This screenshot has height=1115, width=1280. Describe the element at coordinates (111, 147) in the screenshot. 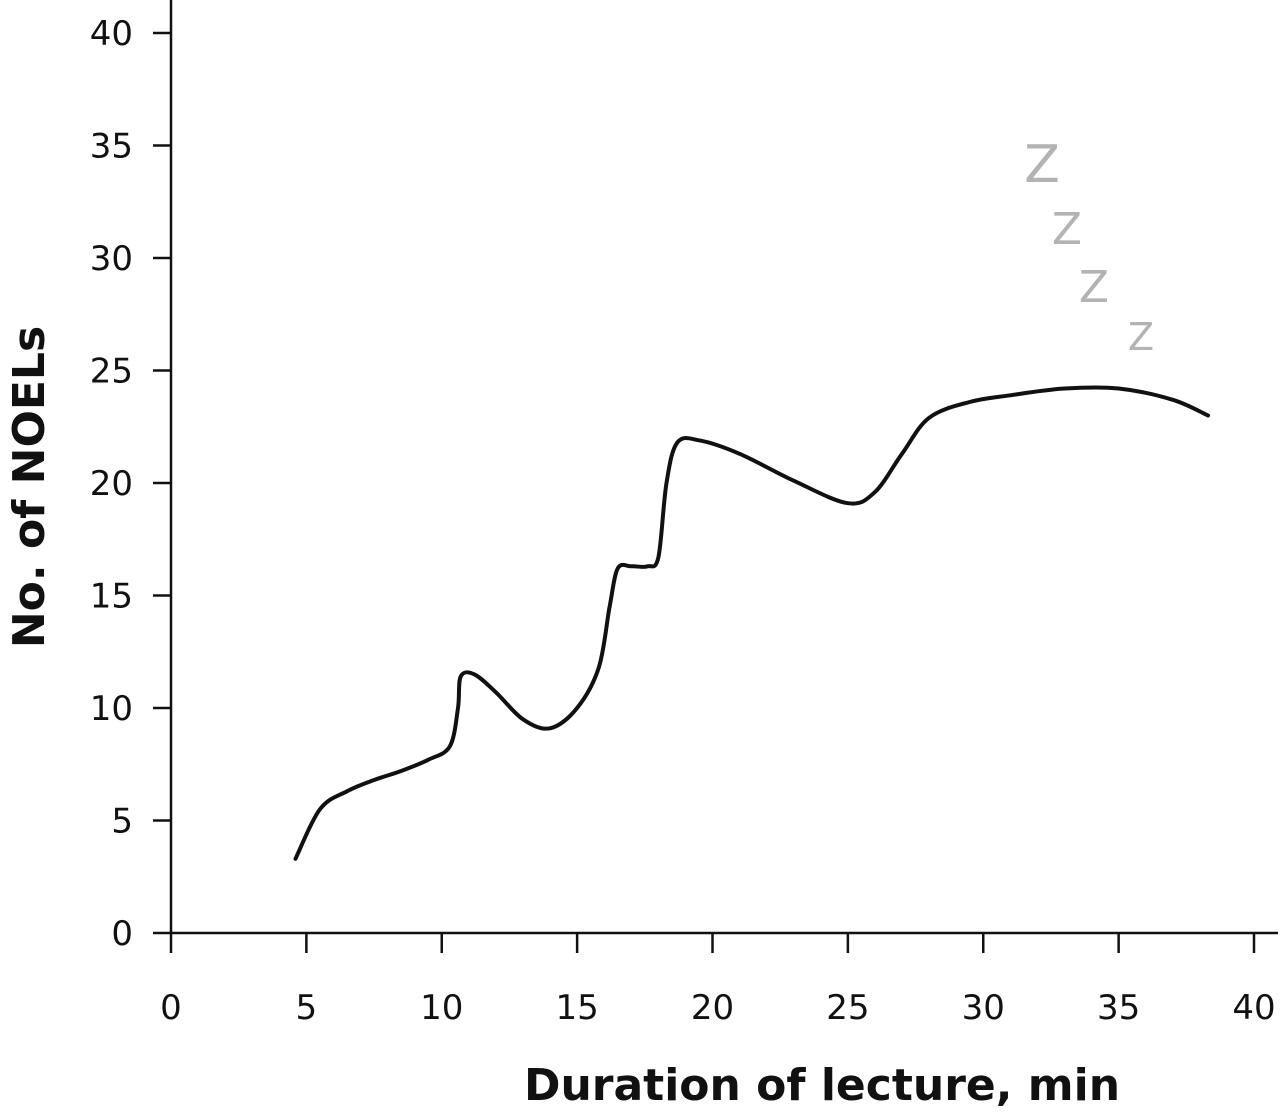

I see `y-tick-label: 35` at that location.